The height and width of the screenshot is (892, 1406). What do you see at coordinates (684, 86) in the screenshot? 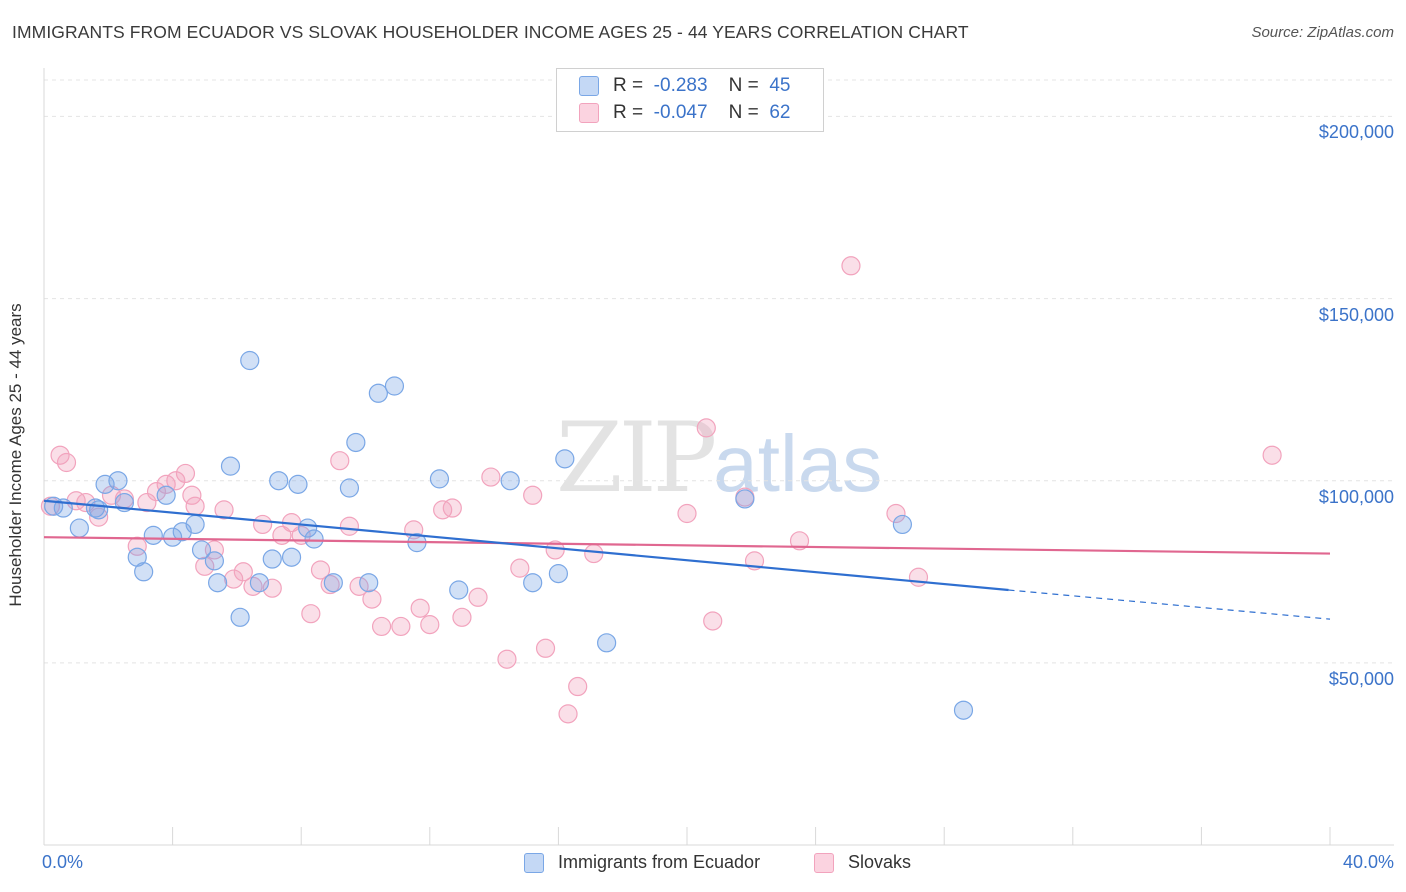
I see `legend-row-ecuador: R = -0.283 N = 45` at bounding box center [684, 86].